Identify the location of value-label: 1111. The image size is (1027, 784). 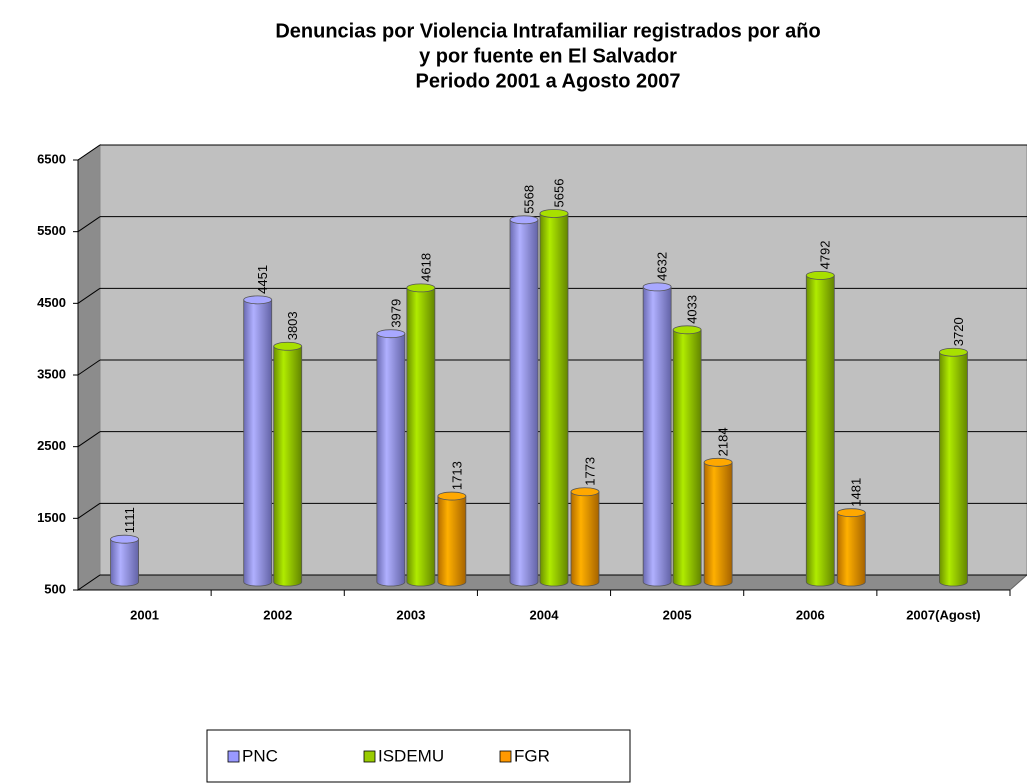
(129, 520).